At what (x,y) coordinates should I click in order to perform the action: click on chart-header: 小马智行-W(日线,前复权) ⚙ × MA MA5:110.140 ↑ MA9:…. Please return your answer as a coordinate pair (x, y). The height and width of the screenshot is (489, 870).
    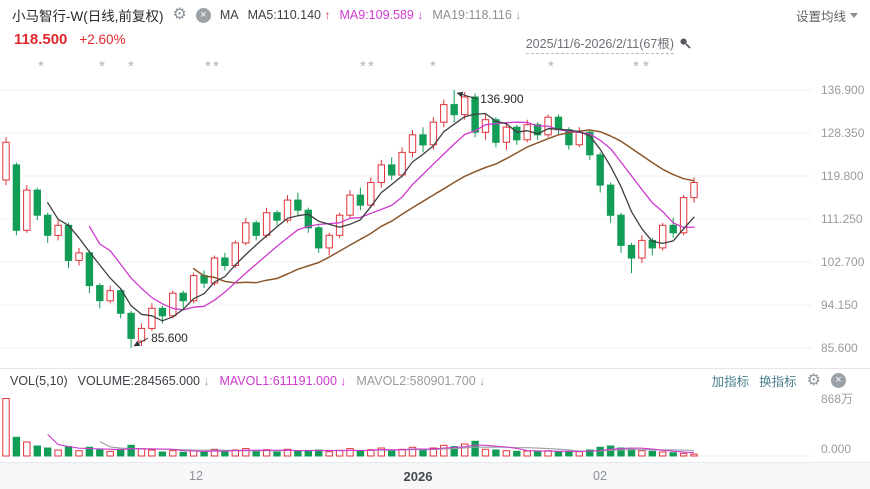
    Looking at the image, I should click on (435, 15).